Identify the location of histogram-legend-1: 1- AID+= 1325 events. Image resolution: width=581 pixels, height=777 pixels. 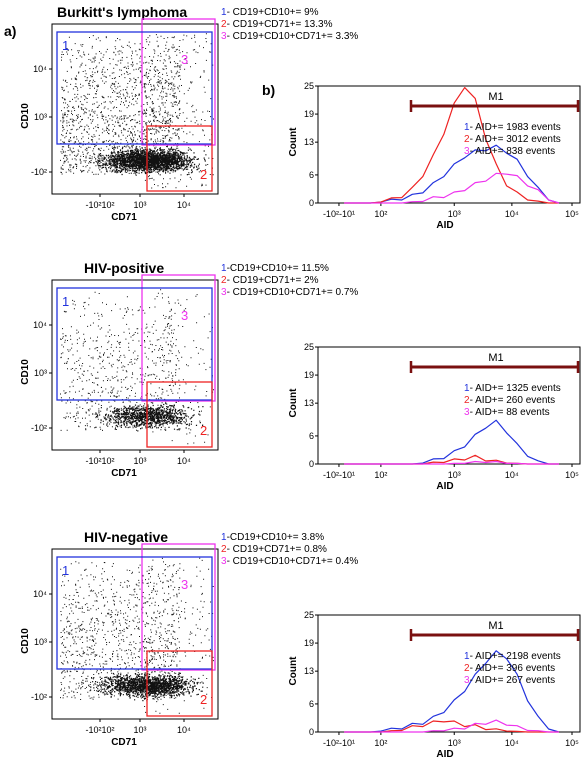
(512, 388).